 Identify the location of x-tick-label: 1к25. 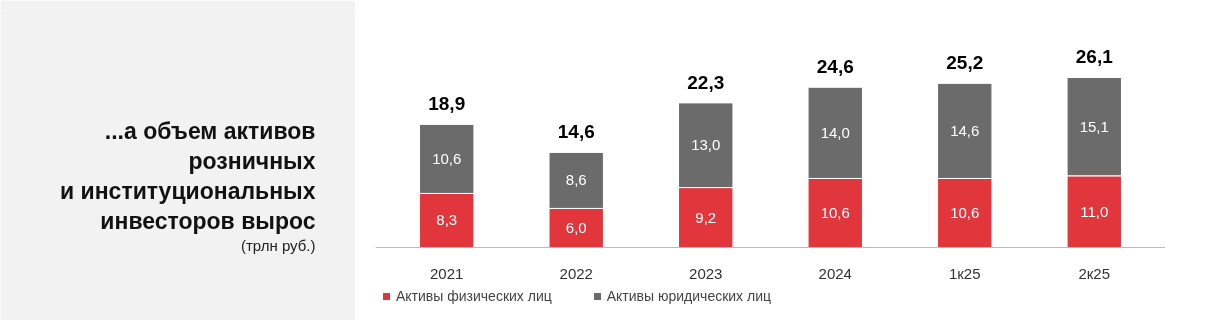
(964, 274).